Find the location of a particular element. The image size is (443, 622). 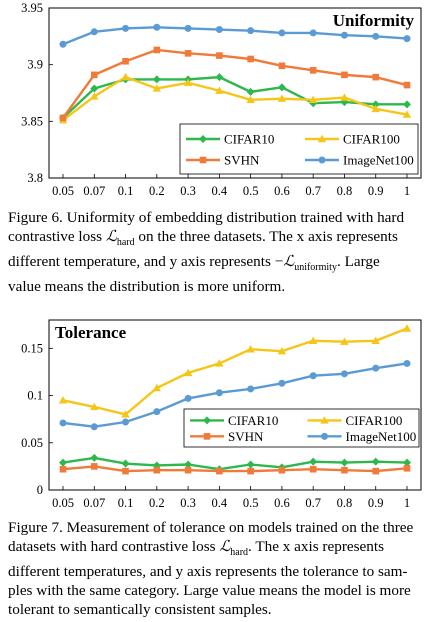

uniformity-series-cifar100 is located at coordinates (235, 98).